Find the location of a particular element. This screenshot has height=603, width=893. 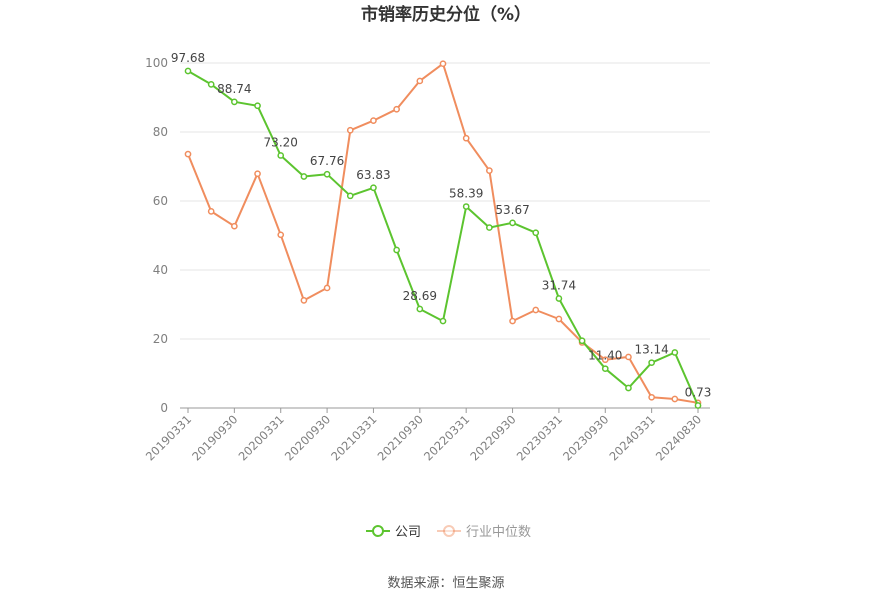

x-tick-label: 20240331 is located at coordinates (631, 437).